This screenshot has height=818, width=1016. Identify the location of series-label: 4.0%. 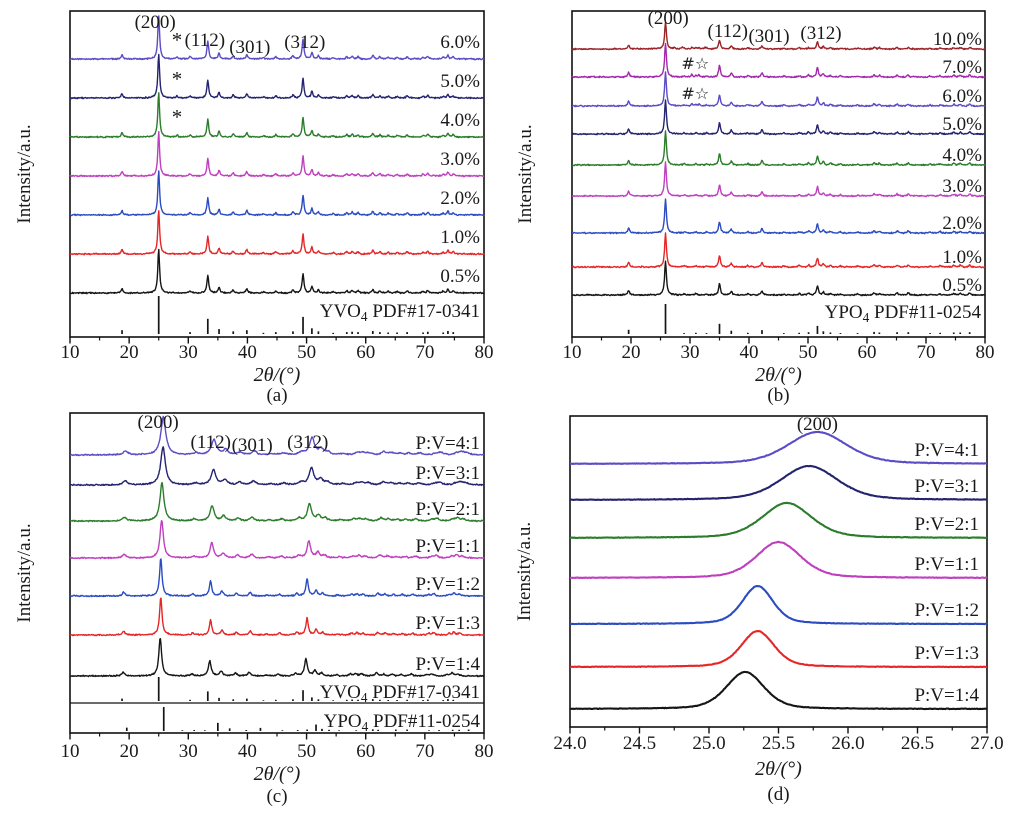
(460, 120).